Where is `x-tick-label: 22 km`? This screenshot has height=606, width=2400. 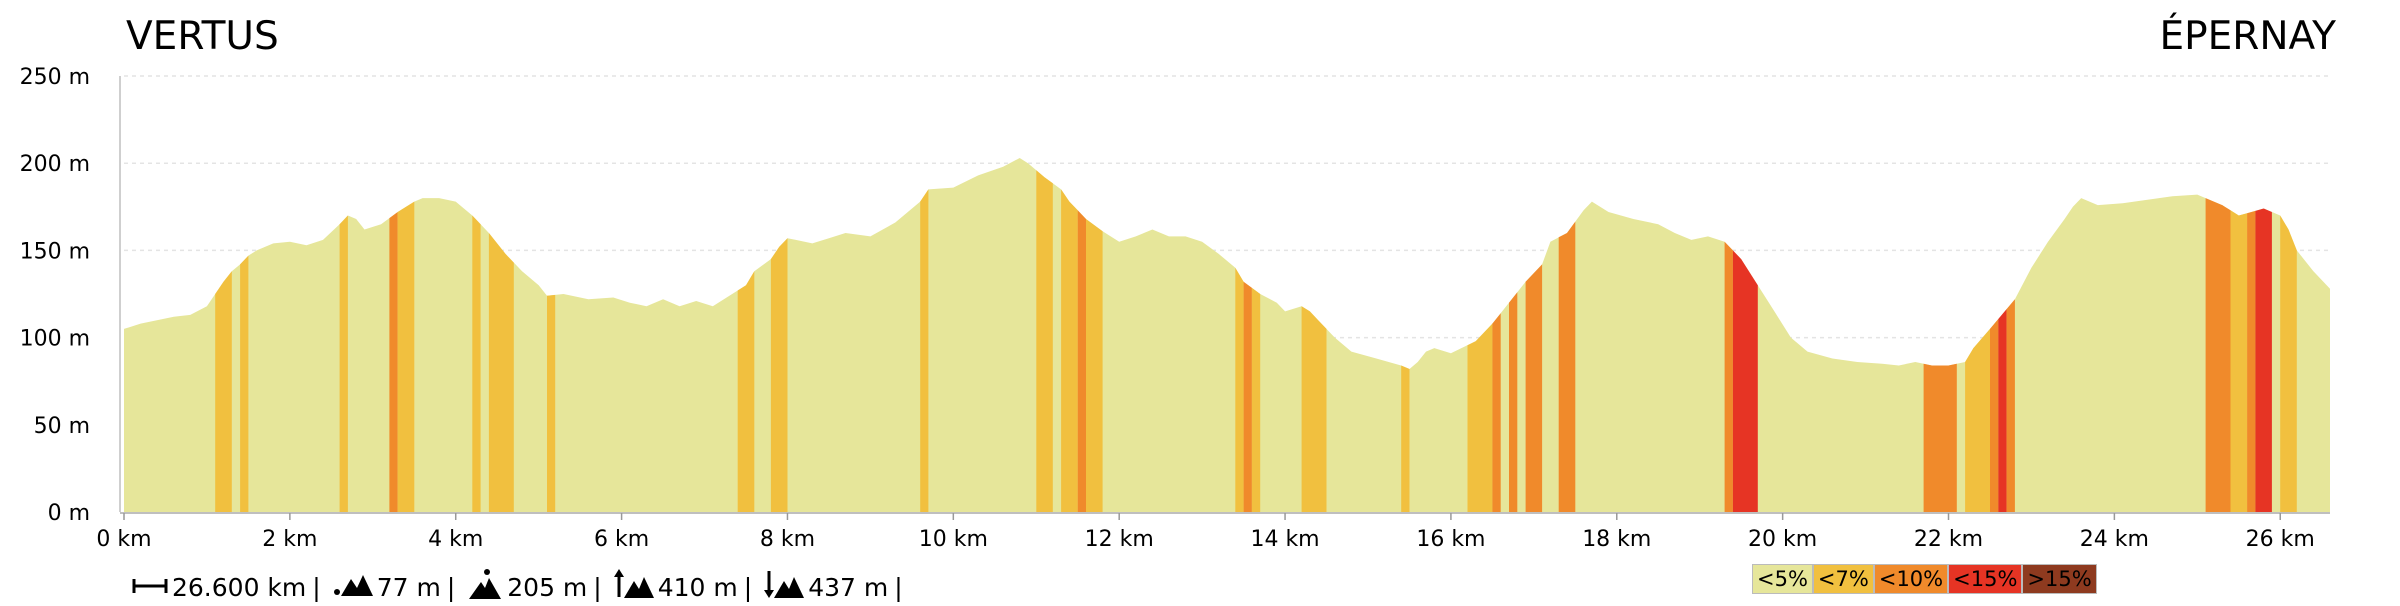 x-tick-label: 22 km is located at coordinates (1948, 539).